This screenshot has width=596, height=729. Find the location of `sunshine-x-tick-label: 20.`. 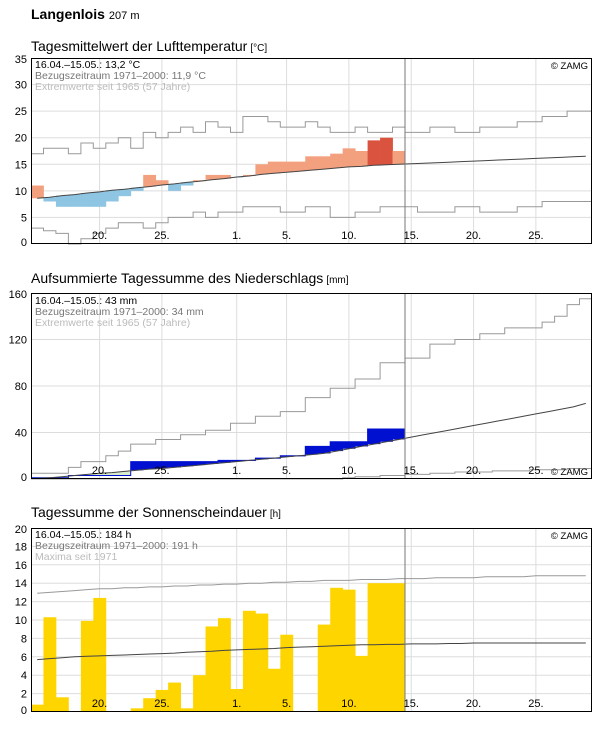

sunshine-x-tick-label: 20. is located at coordinates (99, 704).